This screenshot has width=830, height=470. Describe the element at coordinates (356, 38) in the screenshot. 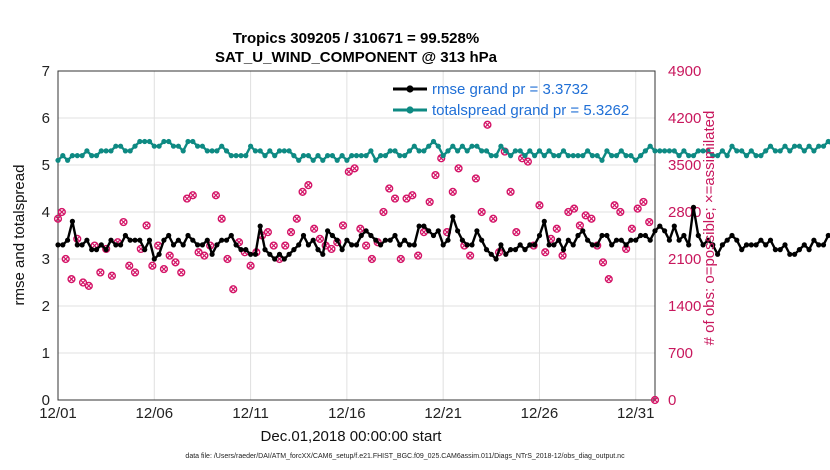

I see `chart-title: Tropics 309205 / 310671 = 99.528%` at that location.